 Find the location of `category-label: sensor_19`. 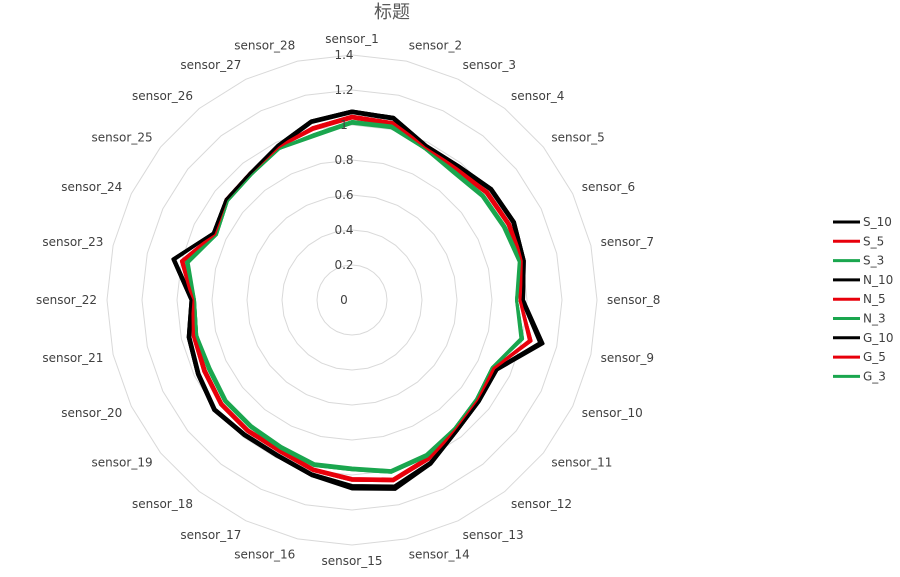

category-label: sensor_19 is located at coordinates (122, 463).